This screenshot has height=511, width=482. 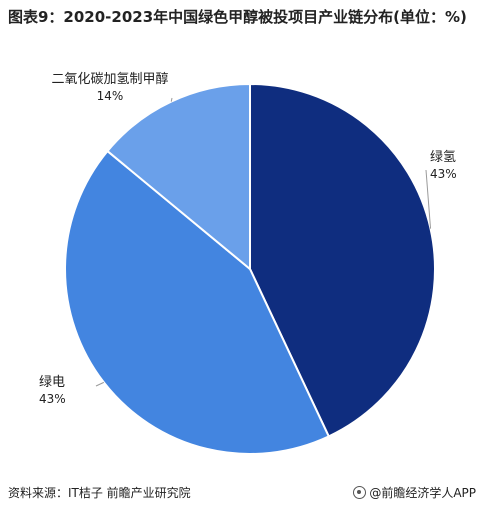 I want to click on pie-slice-co2-methanol, so click(x=178, y=177).